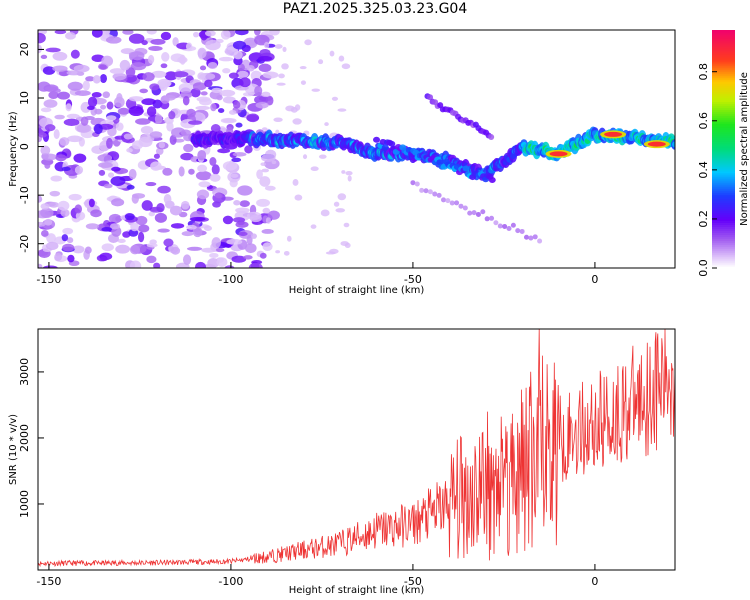 This screenshot has height=600, width=750. What do you see at coordinates (703, 268) in the screenshot?
I see `colorbar-tick-label: 0.0` at bounding box center [703, 268].